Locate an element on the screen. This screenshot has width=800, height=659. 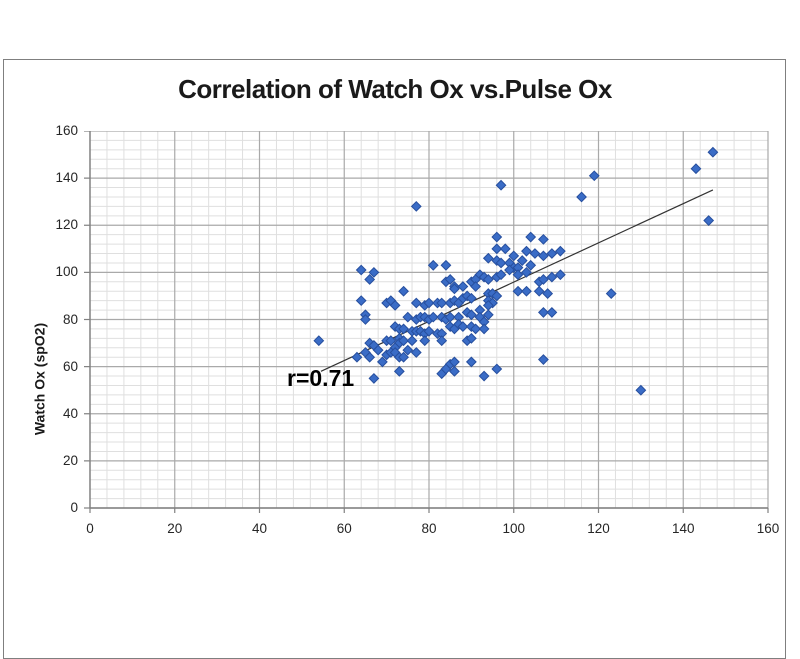
y-tick-label: 160 is located at coordinates (66, 130).